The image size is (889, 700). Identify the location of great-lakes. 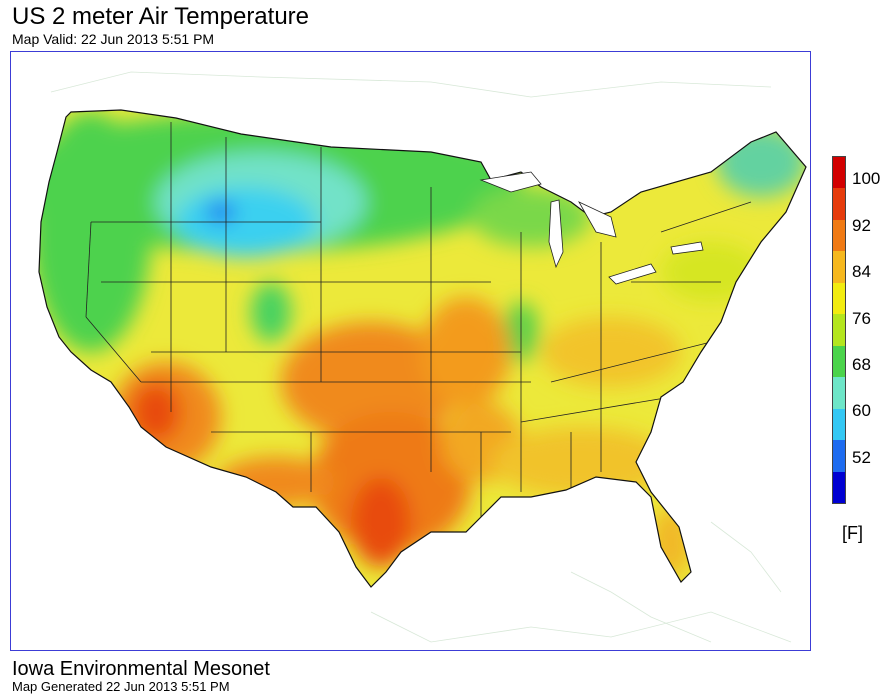
(591, 228).